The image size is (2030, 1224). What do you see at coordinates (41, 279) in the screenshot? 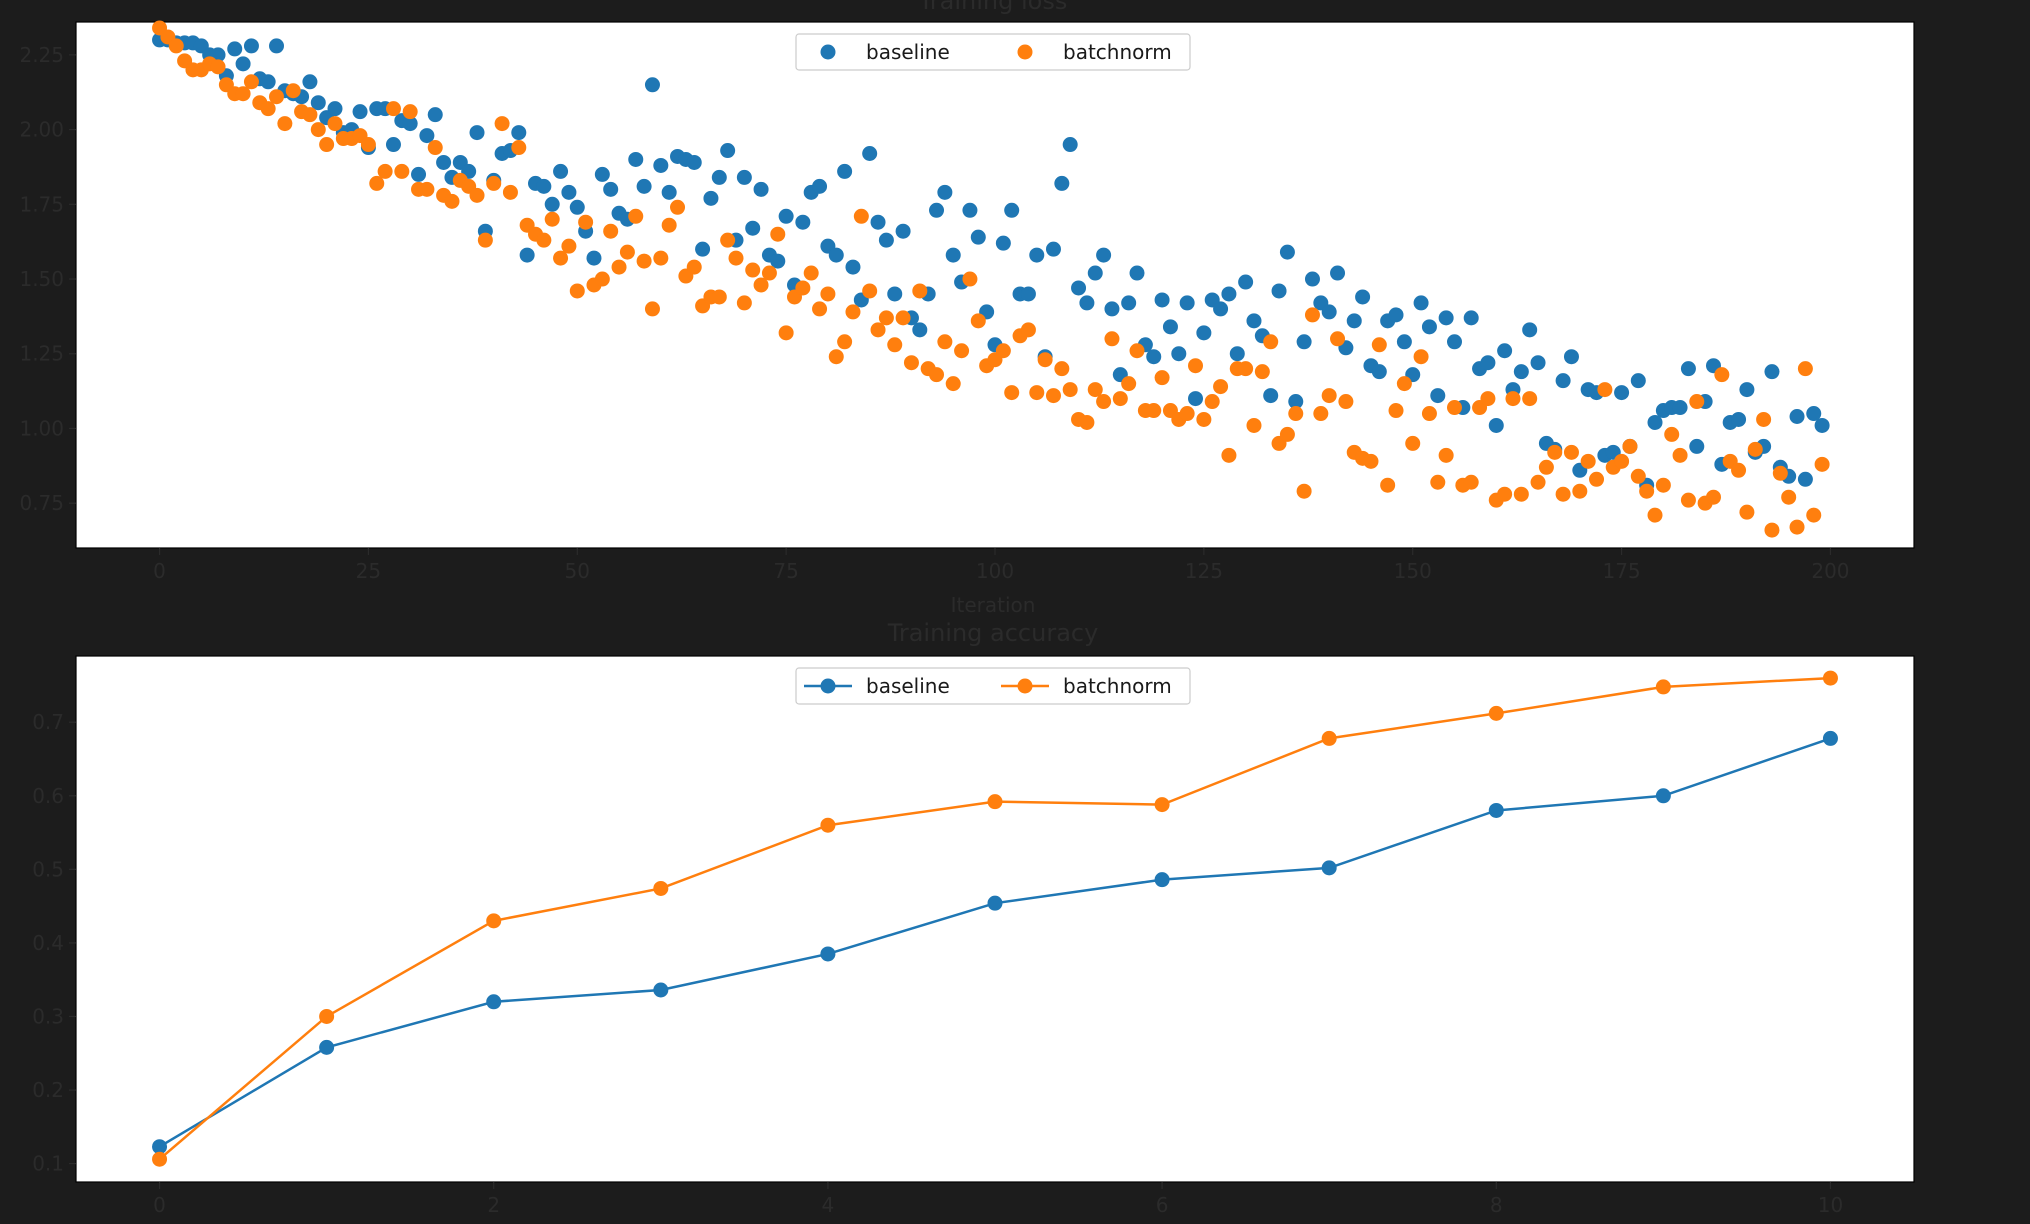
I see `loss-y-tick-label: 1.50` at bounding box center [41, 279].